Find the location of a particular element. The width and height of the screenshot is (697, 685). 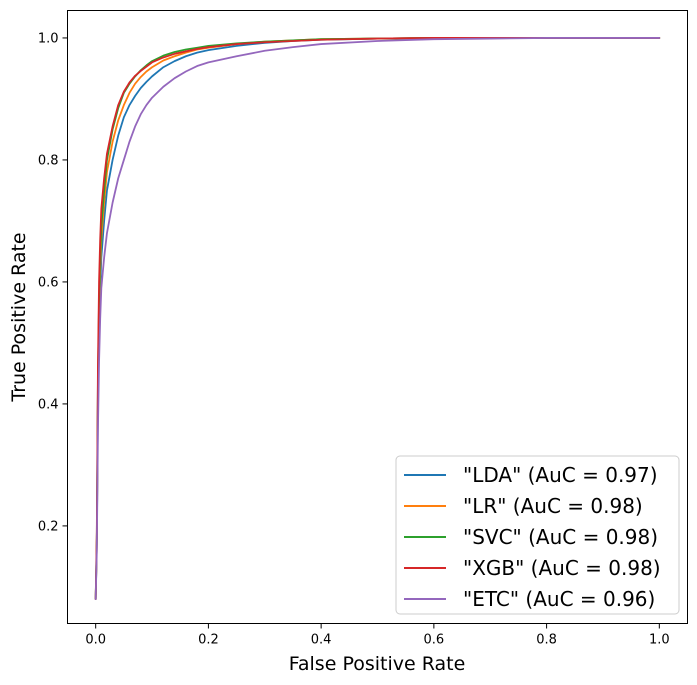

y-tick-label: 1.0 is located at coordinates (48, 38).